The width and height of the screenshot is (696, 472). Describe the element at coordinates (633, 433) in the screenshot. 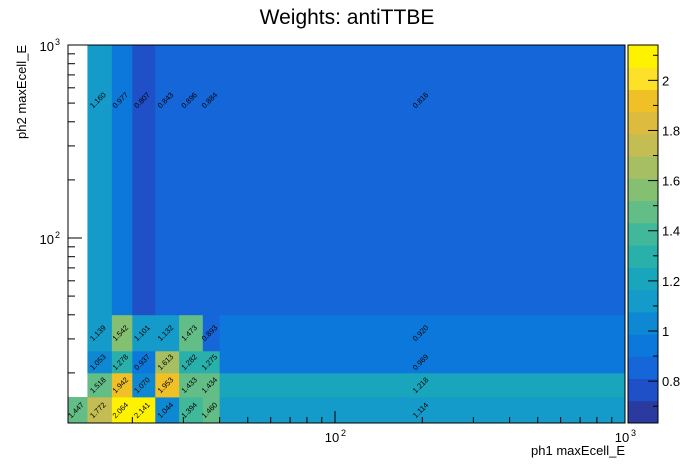

I see `x-tick-exponent: 3` at that location.